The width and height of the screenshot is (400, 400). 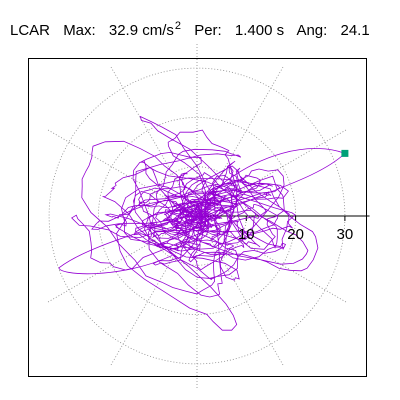 What do you see at coordinates (283, 218) in the screenshot?
I see `axes` at bounding box center [283, 218].